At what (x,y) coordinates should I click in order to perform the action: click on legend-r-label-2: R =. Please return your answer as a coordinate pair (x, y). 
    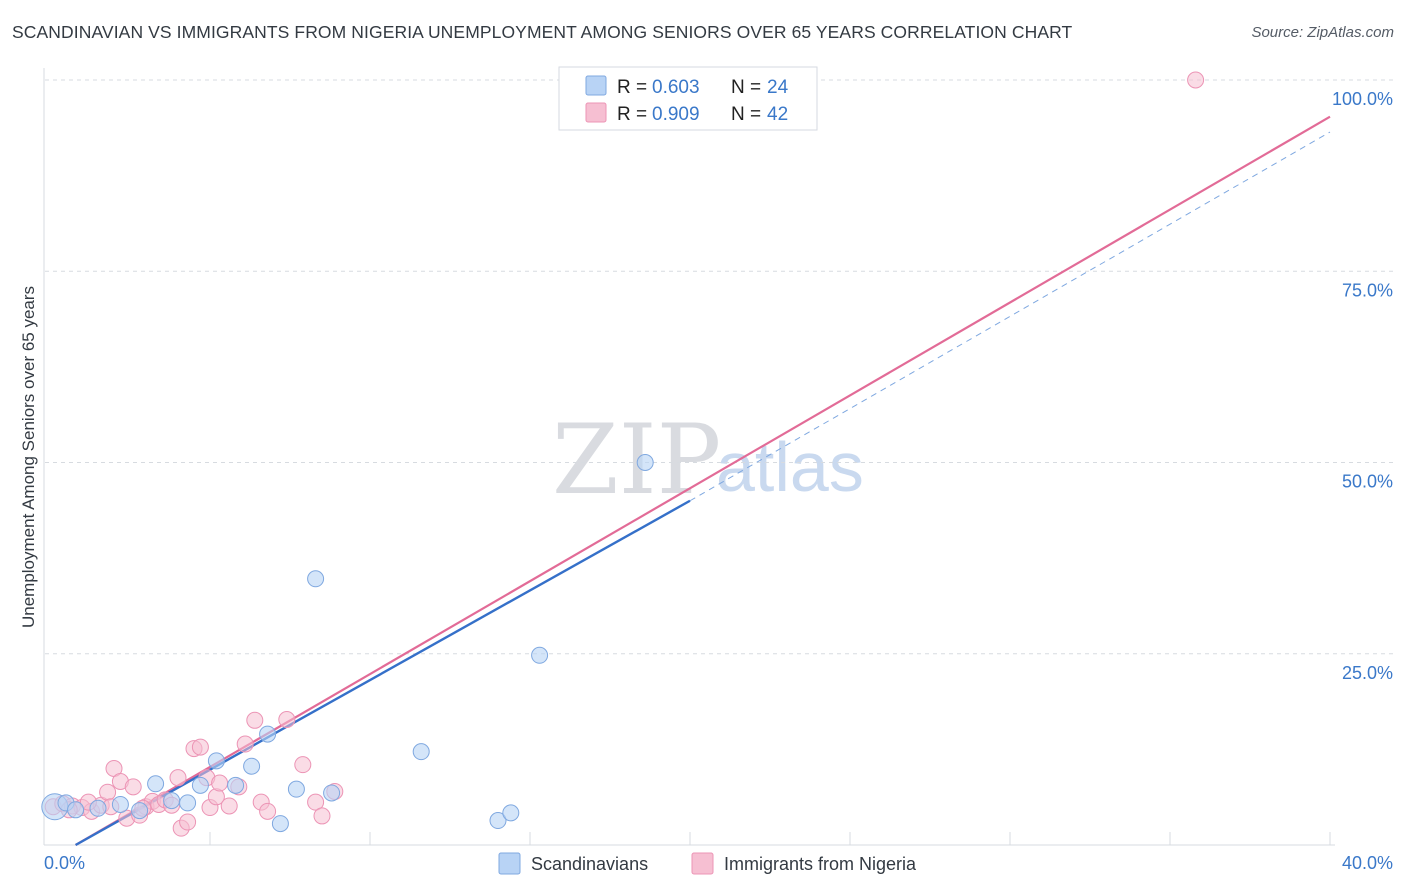
    Looking at the image, I should click on (632, 114).